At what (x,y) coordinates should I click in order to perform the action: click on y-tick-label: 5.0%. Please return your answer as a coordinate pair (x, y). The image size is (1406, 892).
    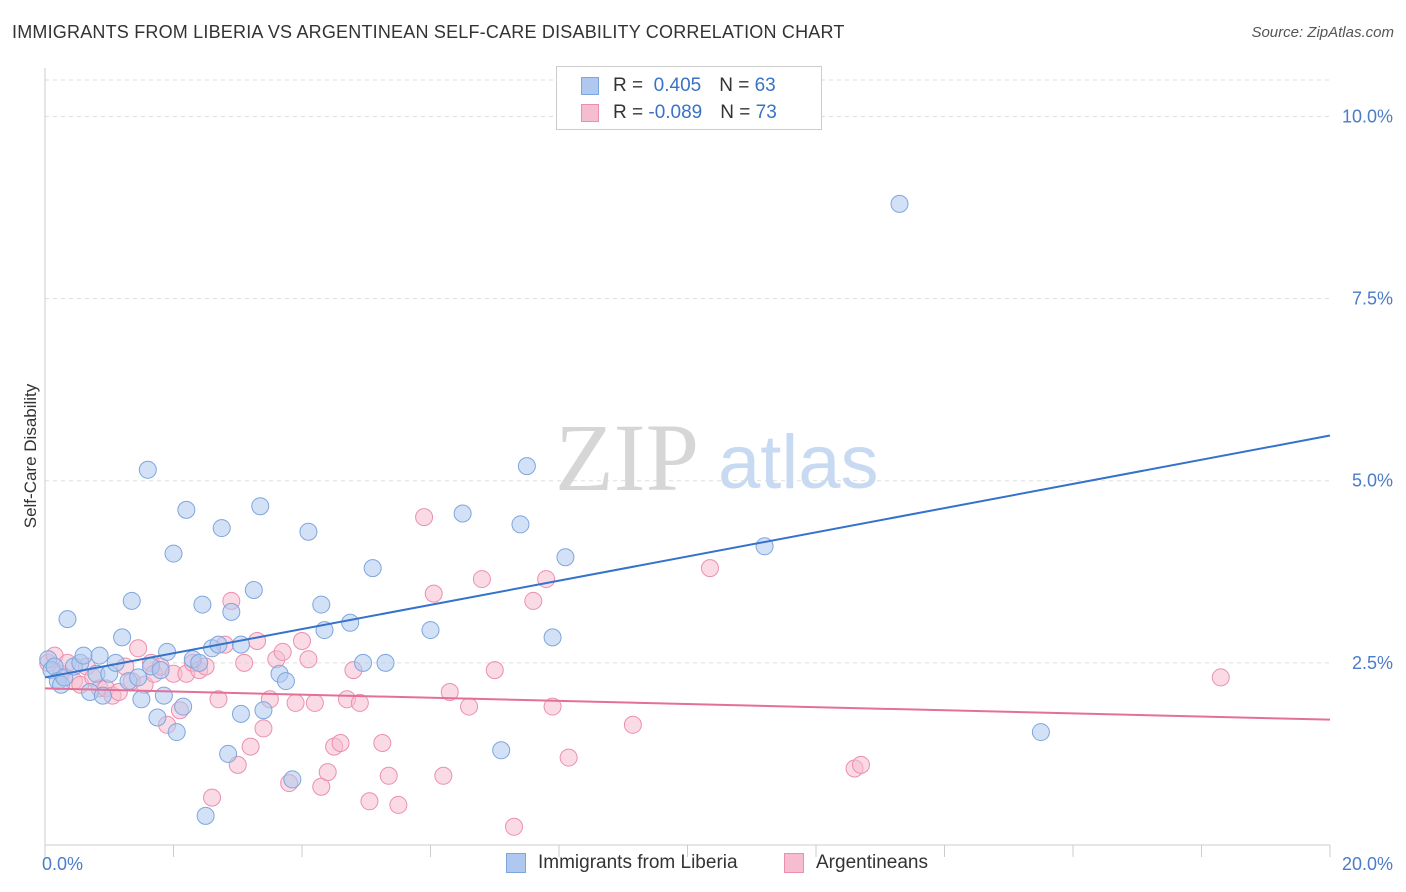
    Looking at the image, I should click on (1372, 481).